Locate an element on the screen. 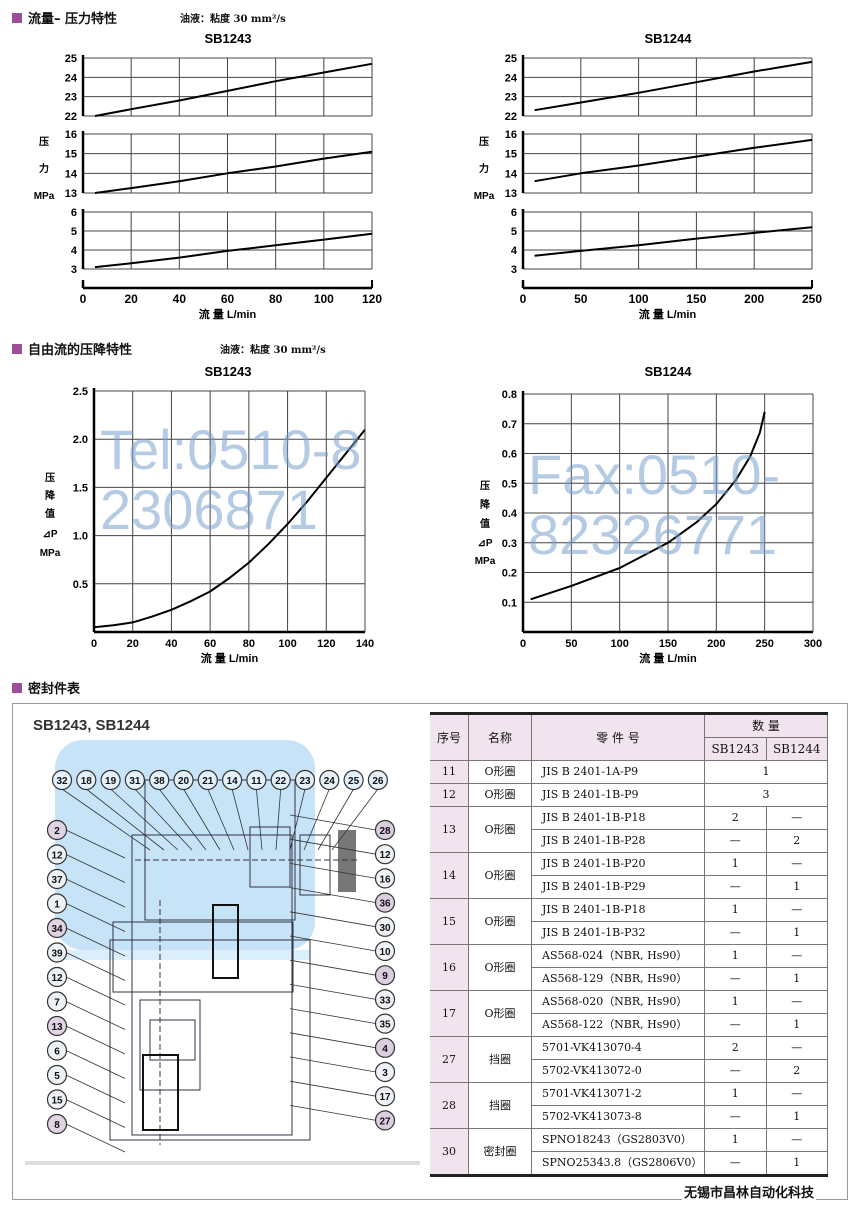 The height and width of the screenshot is (1210, 850). x-tick-label: 50 is located at coordinates (581, 299).